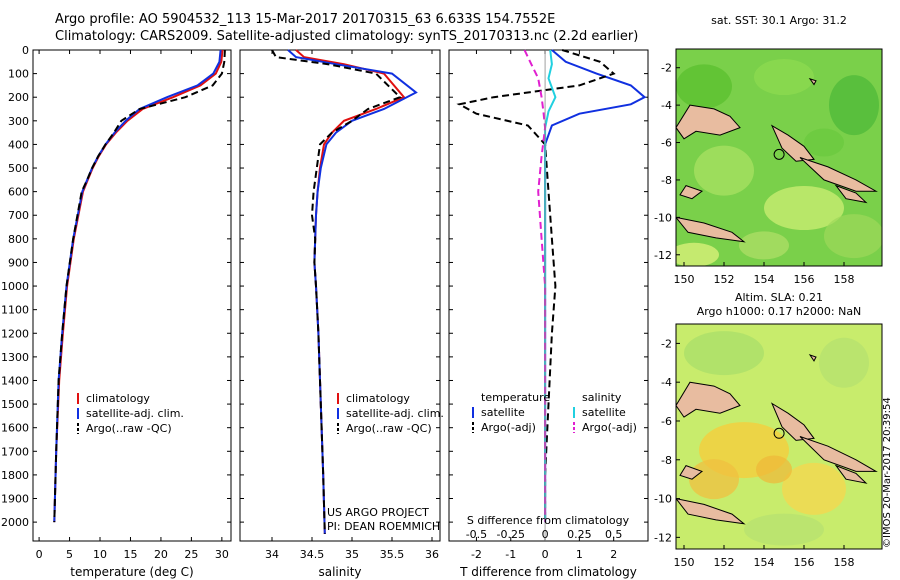  I want to click on temperature-ytick-label: 600, so click(18, 192).